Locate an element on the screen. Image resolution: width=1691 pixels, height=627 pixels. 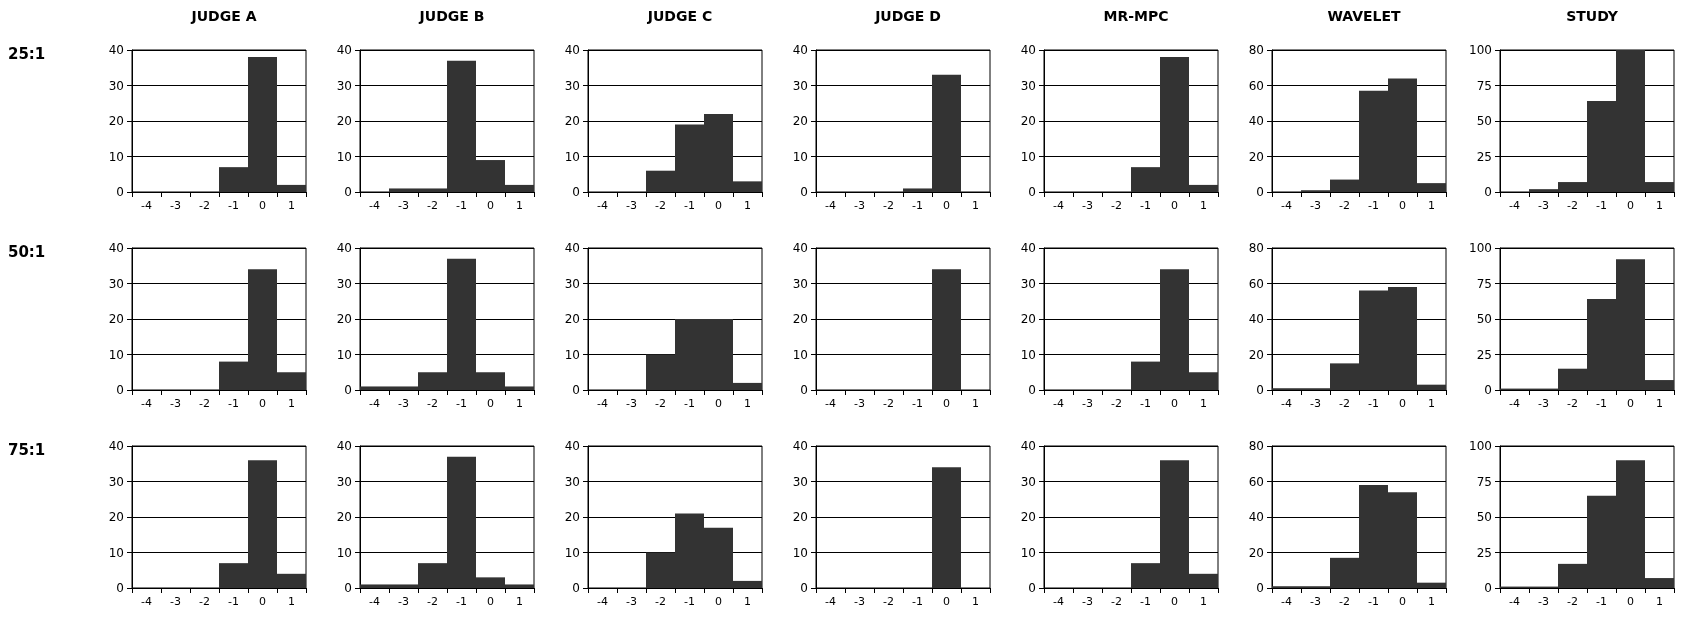
chart-title: STUDY is located at coordinates (1592, 16).